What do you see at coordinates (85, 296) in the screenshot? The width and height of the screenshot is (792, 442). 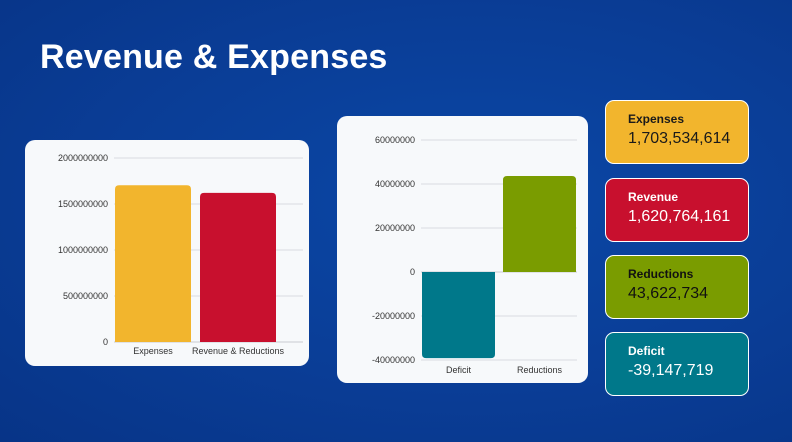 I see `chart1-y-tick-label: 500000000` at bounding box center [85, 296].